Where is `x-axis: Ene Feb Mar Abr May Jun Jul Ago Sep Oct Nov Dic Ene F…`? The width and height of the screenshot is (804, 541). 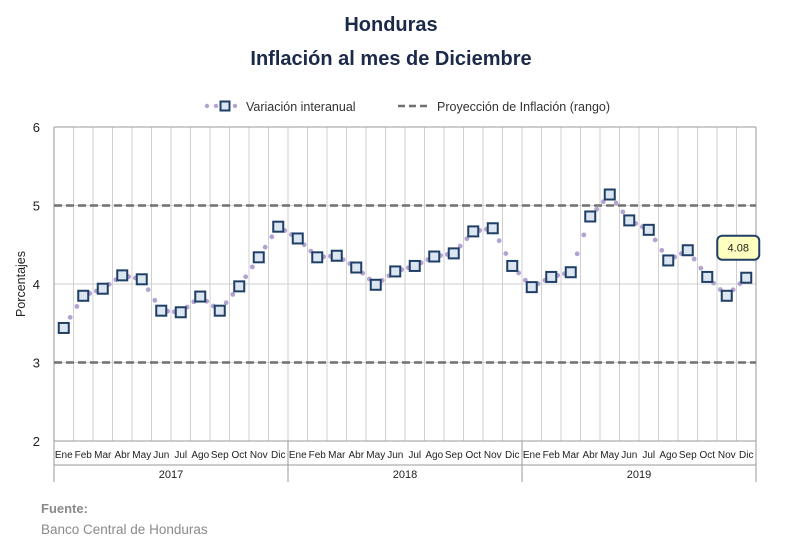 x-axis: Ene Feb Mar Abr May Jun Jul Ago Sep Oct Nov Dic Ene F… is located at coordinates (405, 461).